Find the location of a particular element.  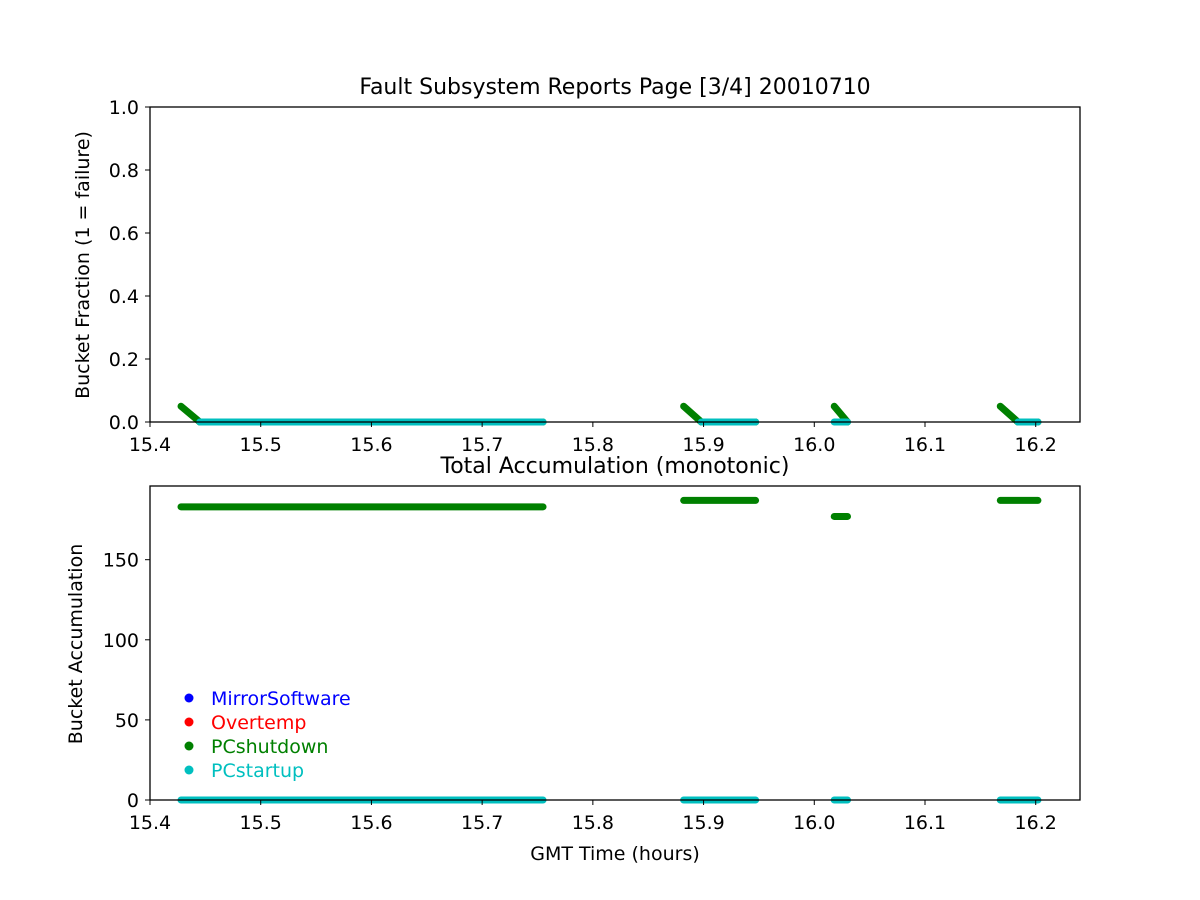

bottom-xtick-label-5: 15.9 is located at coordinates (703, 823).